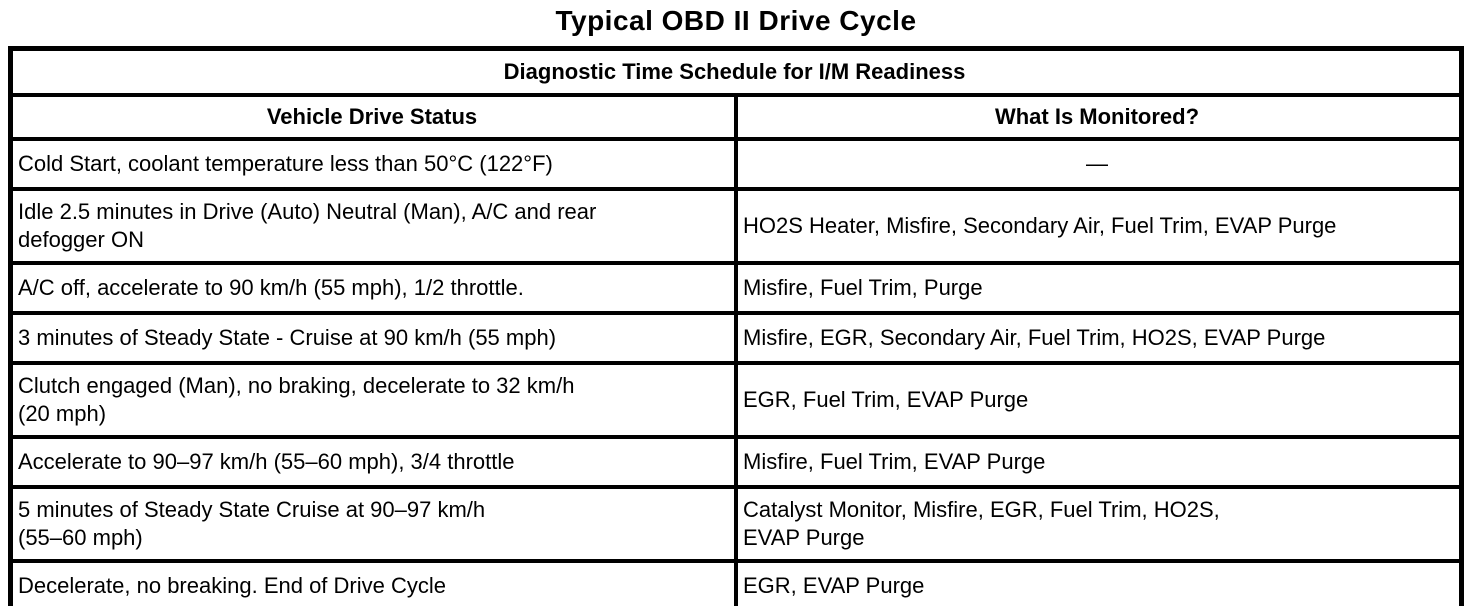 The image size is (1472, 606). I want to click on monitored-cell: EGR, EVAP Purge, so click(1099, 582).